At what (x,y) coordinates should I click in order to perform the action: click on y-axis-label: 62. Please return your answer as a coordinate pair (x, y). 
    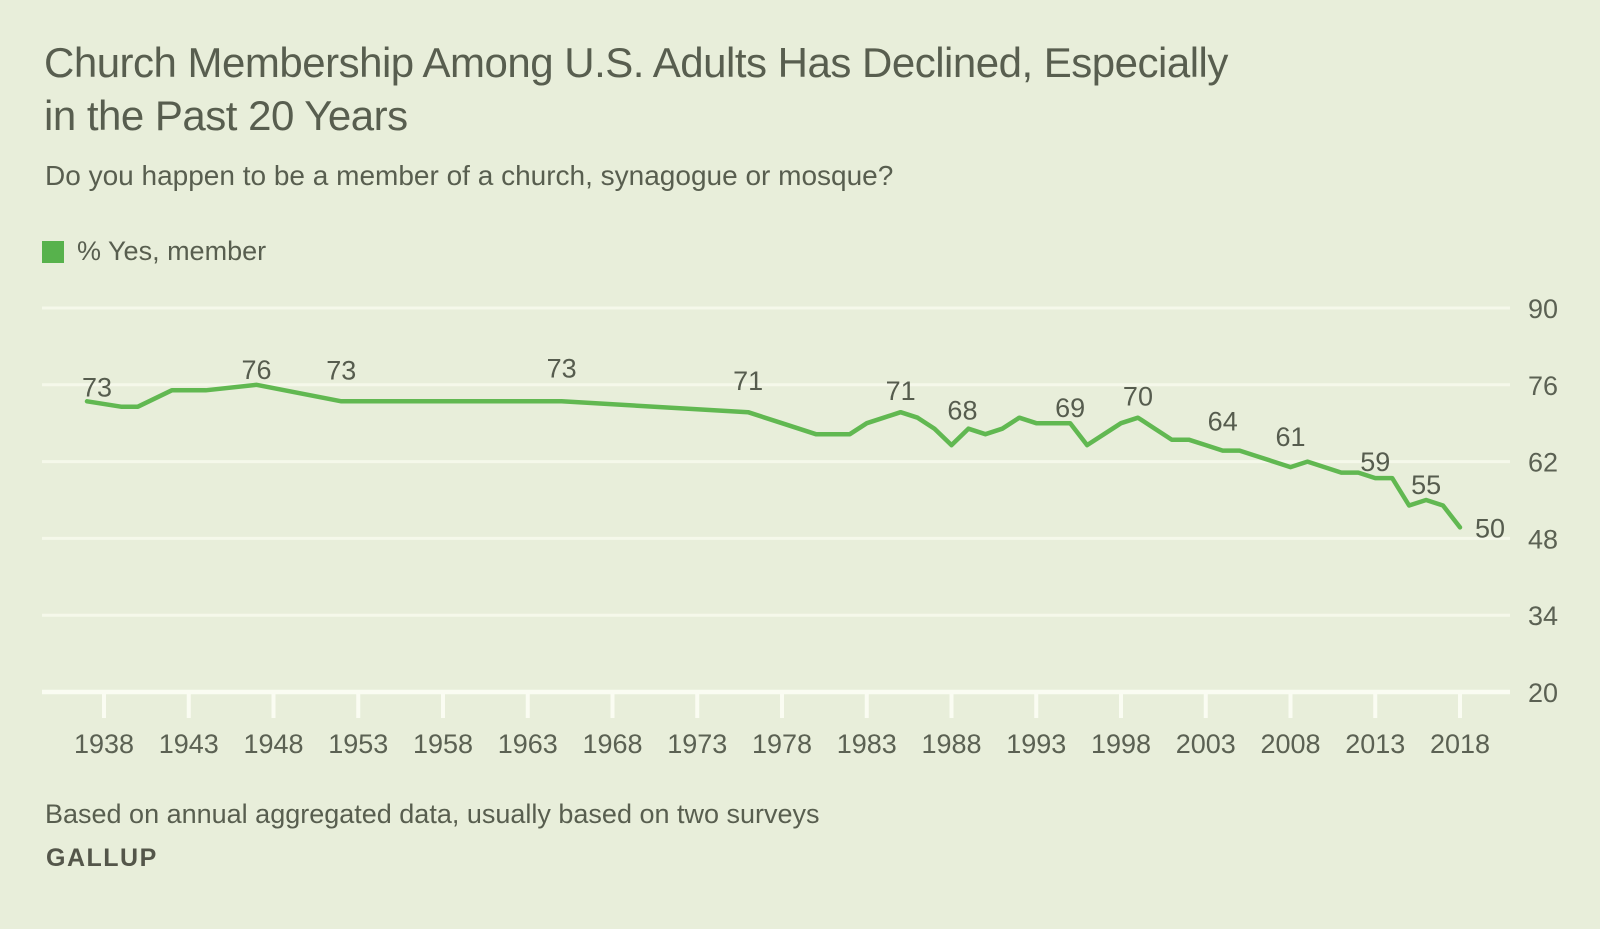
    Looking at the image, I should click on (1543, 463).